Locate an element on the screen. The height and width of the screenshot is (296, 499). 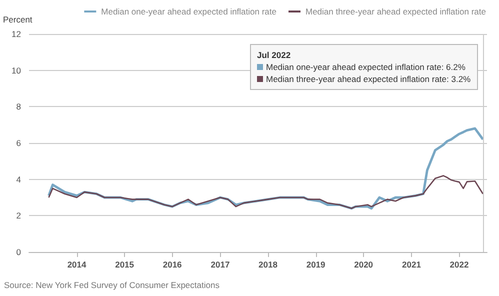
y-tick-label: 2 is located at coordinates (19, 215).